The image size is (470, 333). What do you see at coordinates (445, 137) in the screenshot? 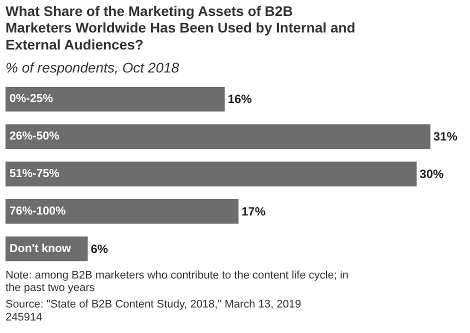
I see `data-label: 31%` at bounding box center [445, 137].